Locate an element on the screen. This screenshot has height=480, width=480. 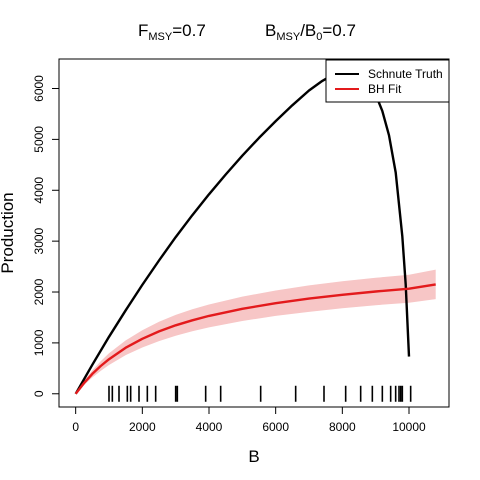
legend-label-bh: BH Fit is located at coordinates (385, 89).